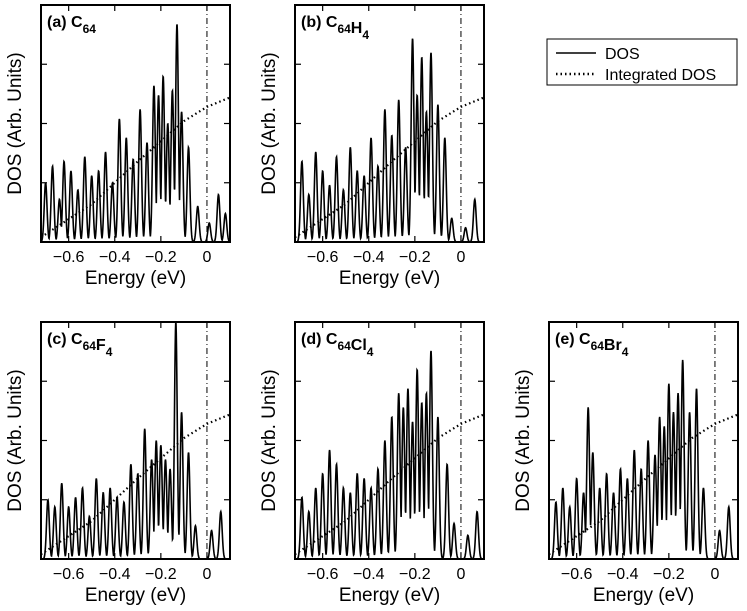  I want to click on panel-label: (c) C64F4, so click(80, 345).